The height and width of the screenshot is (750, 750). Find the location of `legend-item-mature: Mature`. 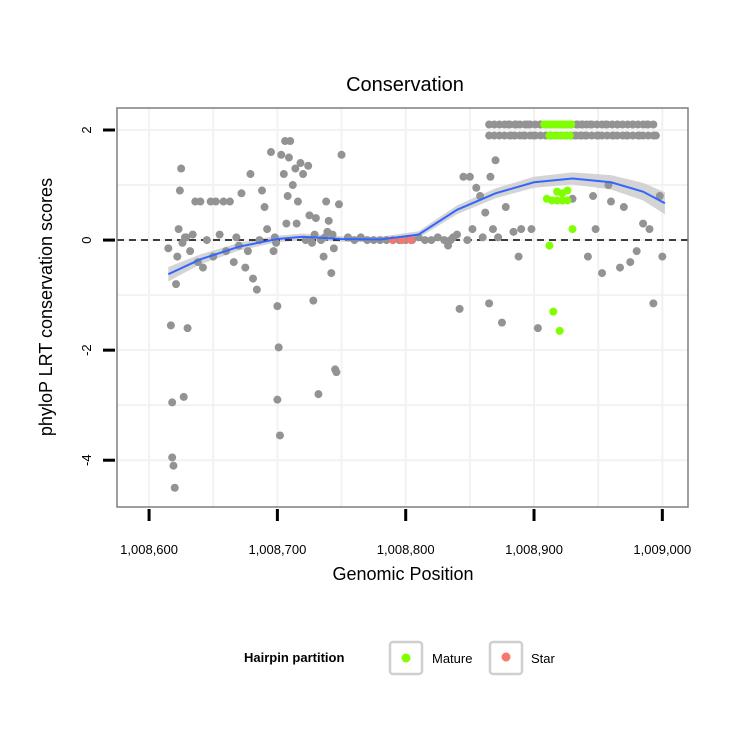

legend-item-mature: Mature is located at coordinates (430, 658).